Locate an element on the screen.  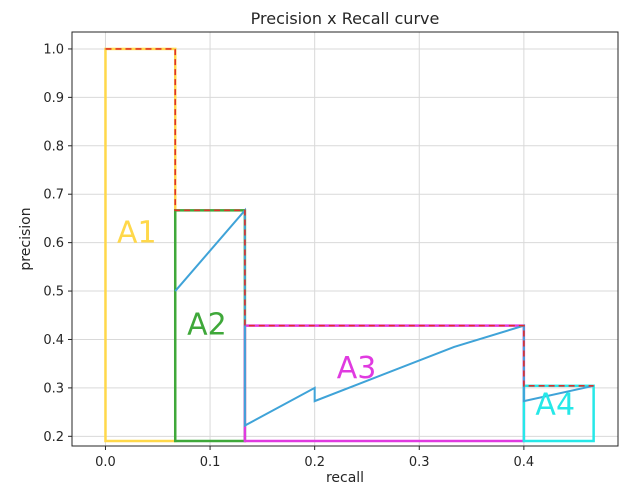
y-tick-label: 1.0 is located at coordinates (53, 49).